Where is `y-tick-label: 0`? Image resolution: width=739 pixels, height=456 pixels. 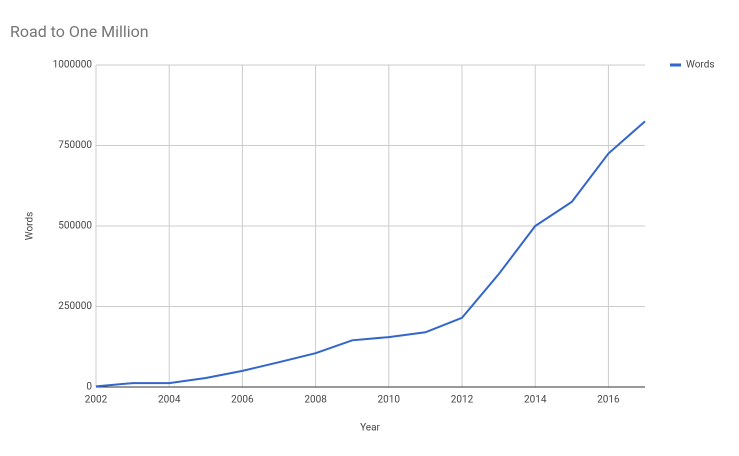
y-tick-label: 0 is located at coordinates (89, 387).